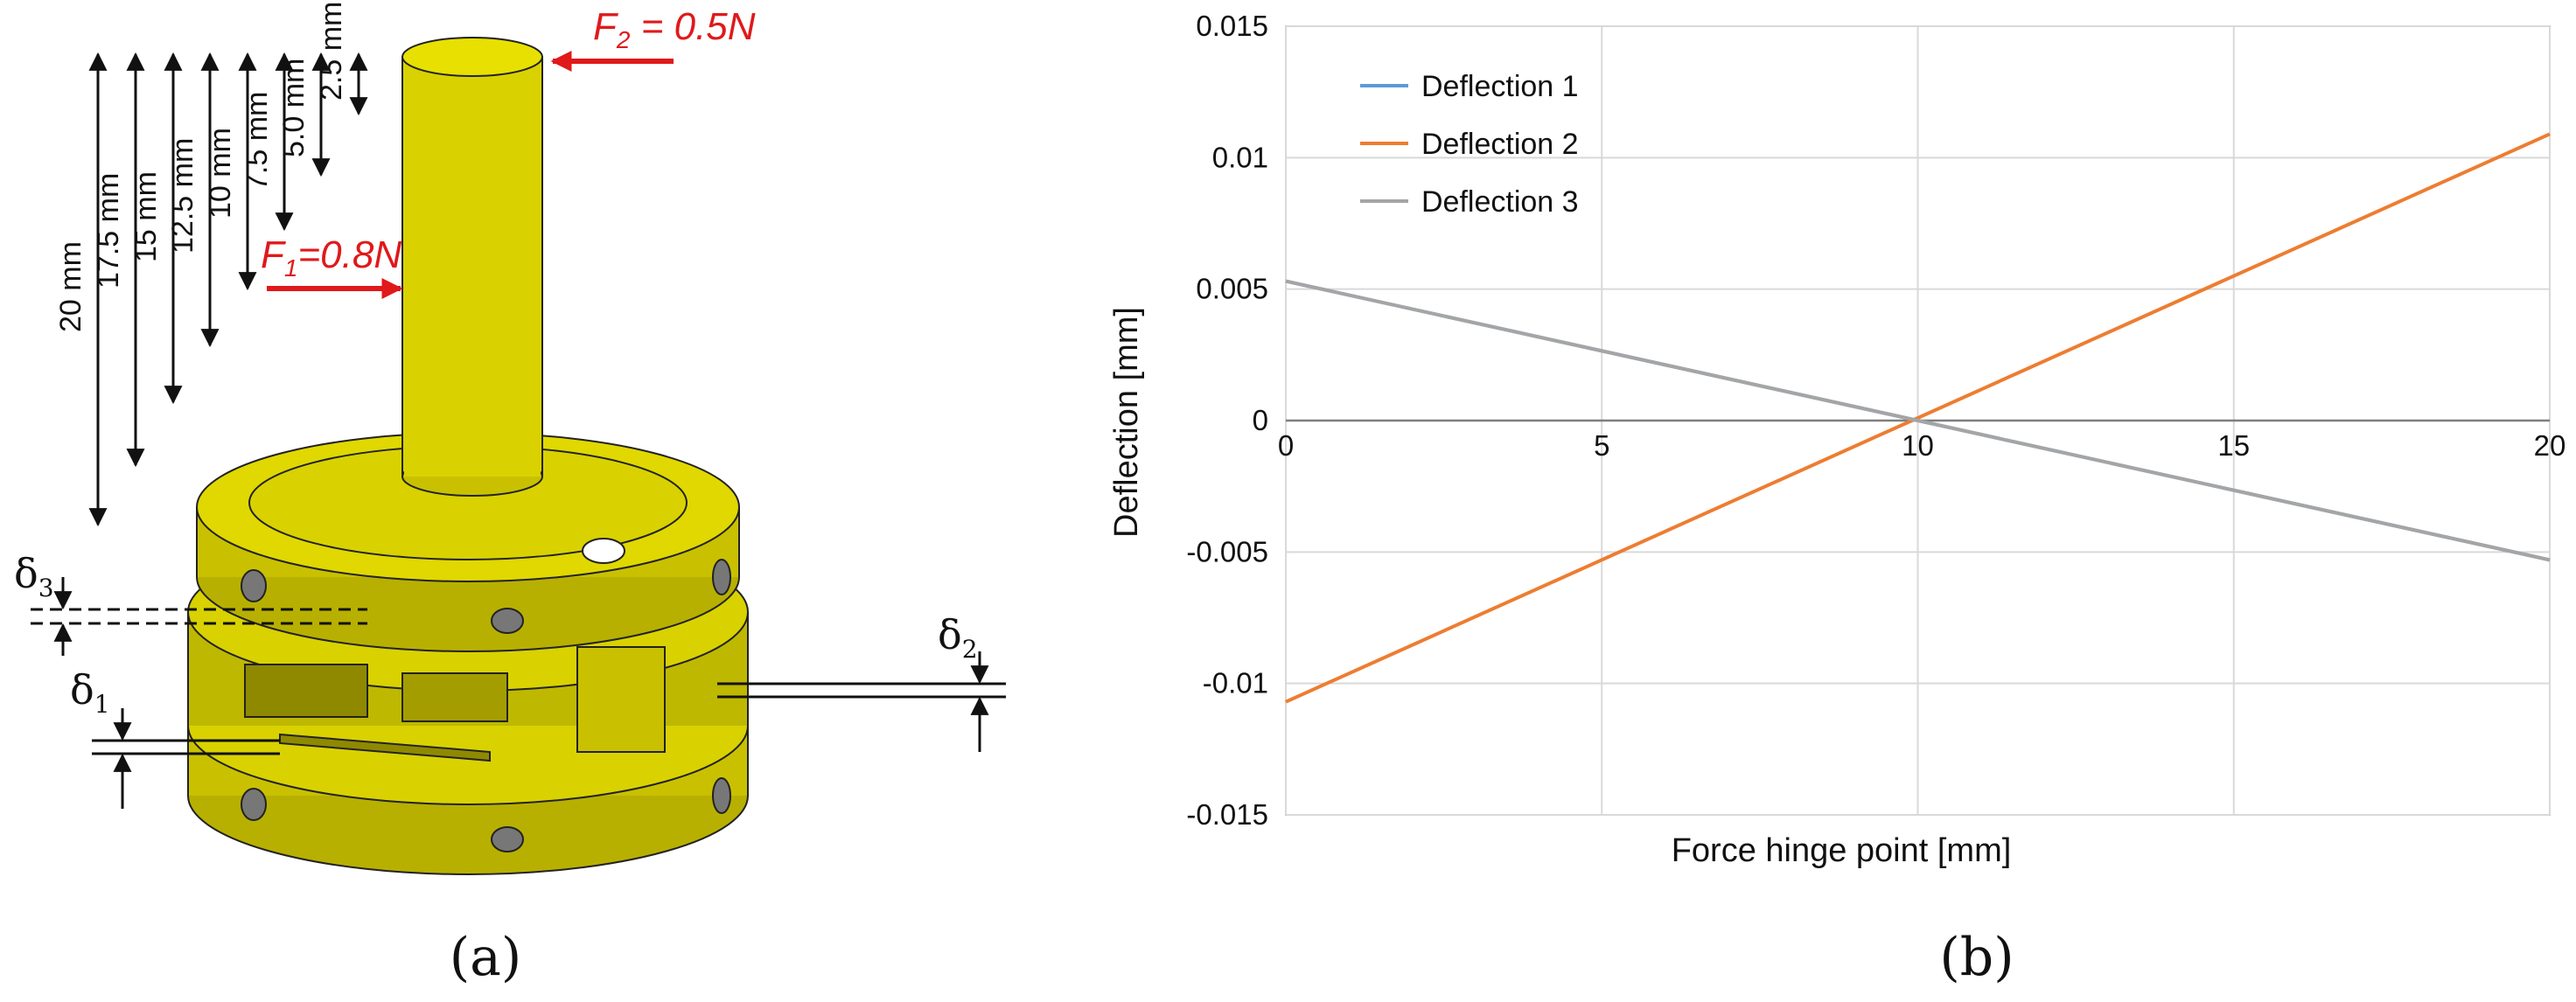  What do you see at coordinates (1842, 850) in the screenshot?
I see `x-axis-label: Force hinge point [mm]` at bounding box center [1842, 850].